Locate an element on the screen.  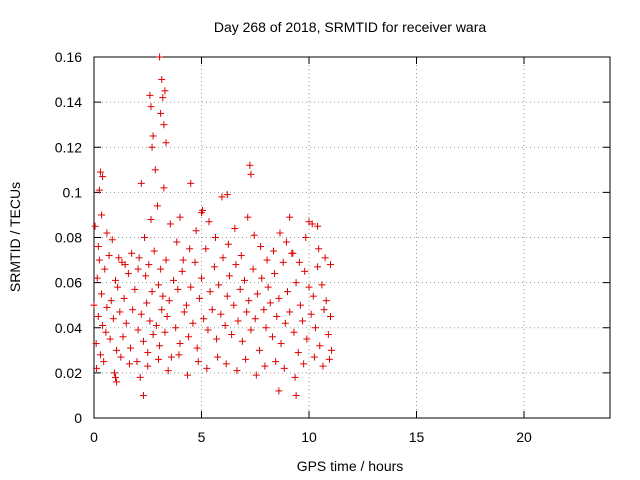
y-tick-label: 0.08 is located at coordinates (68, 238).